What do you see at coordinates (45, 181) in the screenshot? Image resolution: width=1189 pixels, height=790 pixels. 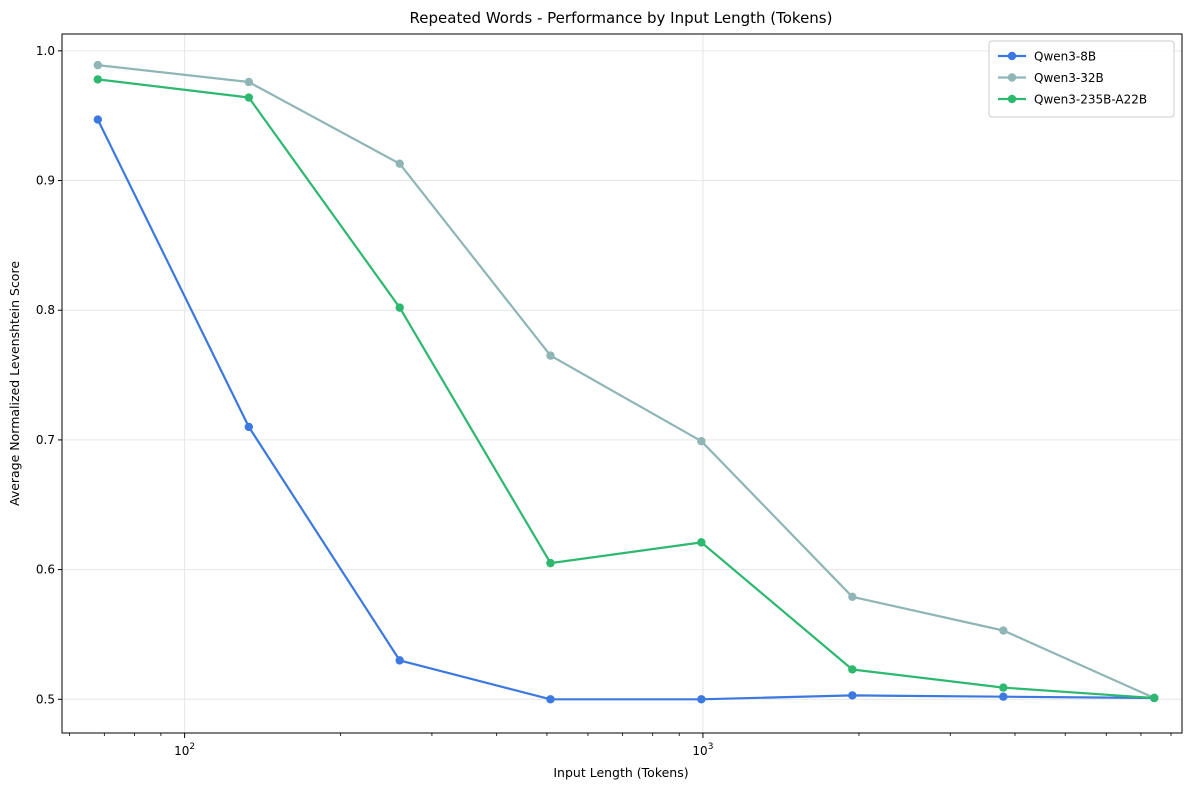 I see `y-tick-label: 0.9` at bounding box center [45, 181].